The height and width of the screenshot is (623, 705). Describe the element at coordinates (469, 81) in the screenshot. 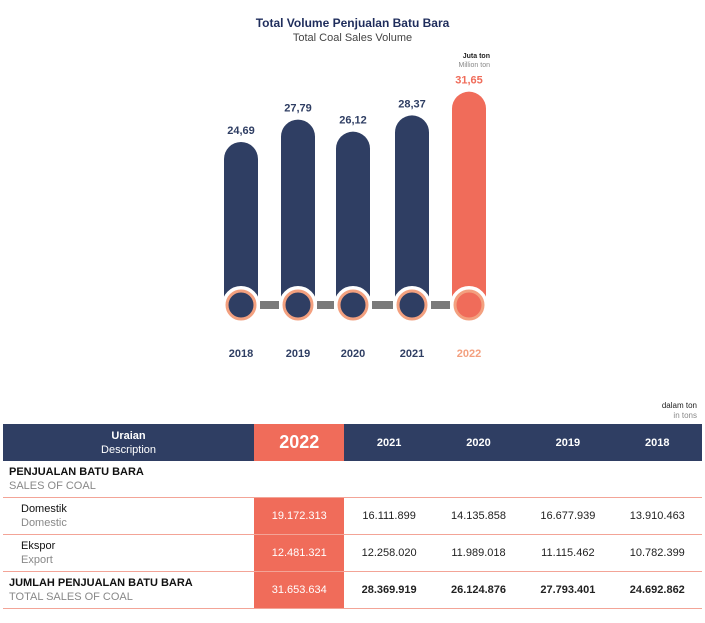

I see `data-label: 31,65` at that location.